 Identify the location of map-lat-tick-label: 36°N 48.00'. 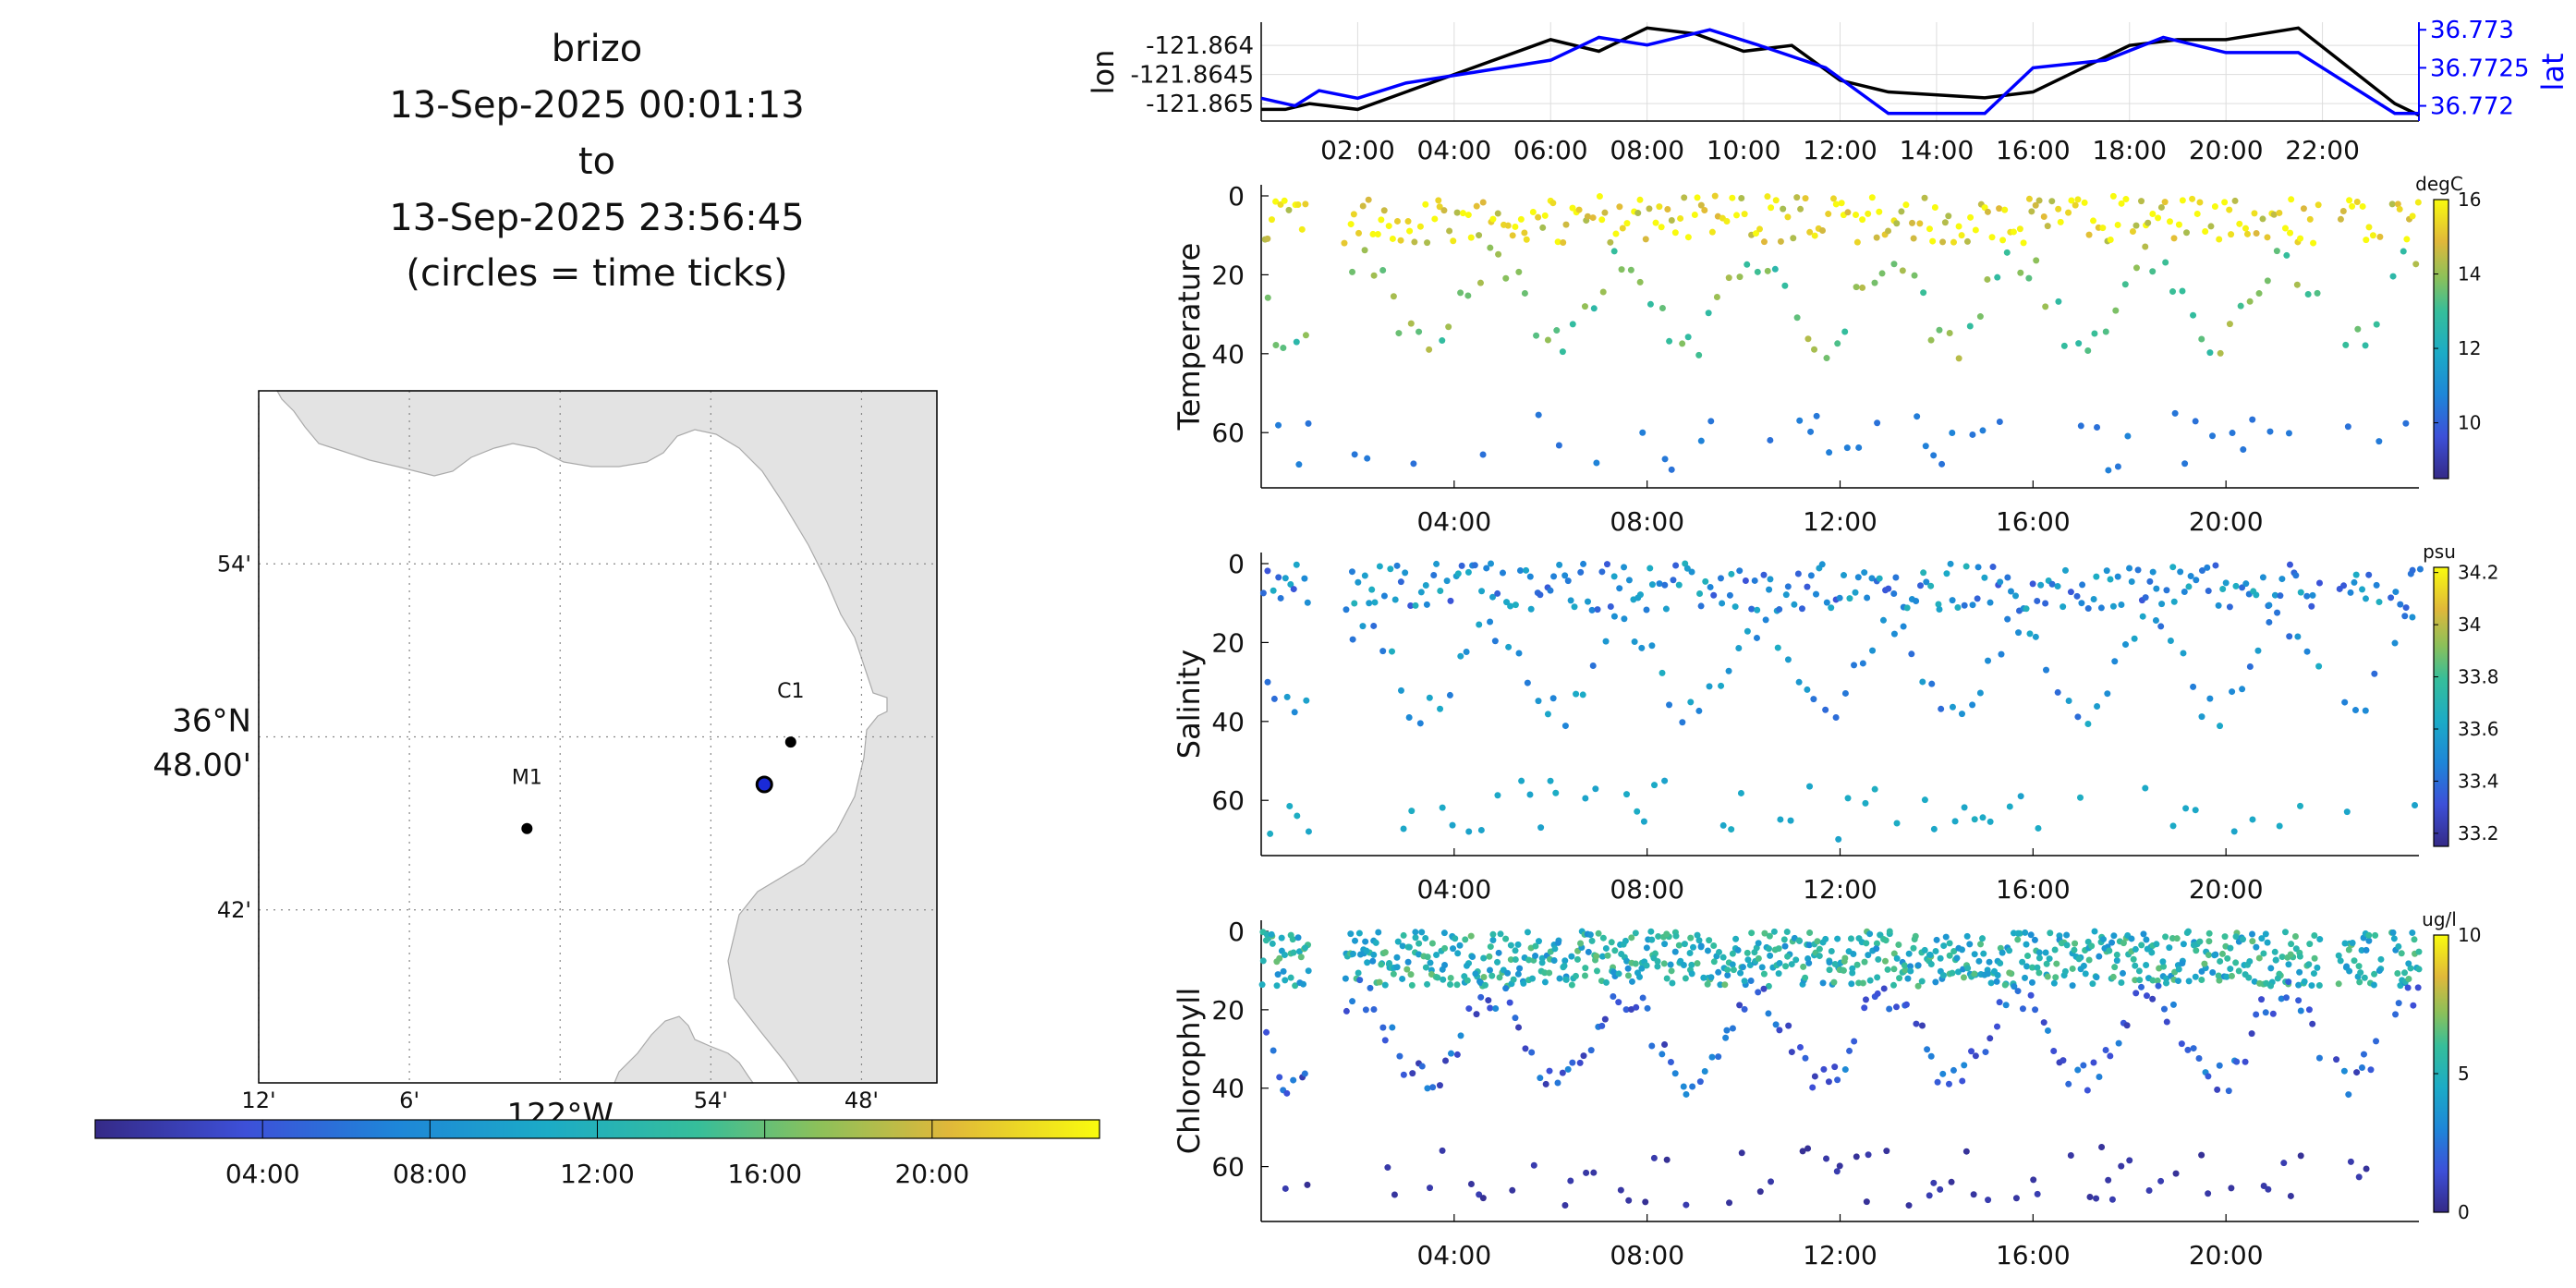
(201, 743).